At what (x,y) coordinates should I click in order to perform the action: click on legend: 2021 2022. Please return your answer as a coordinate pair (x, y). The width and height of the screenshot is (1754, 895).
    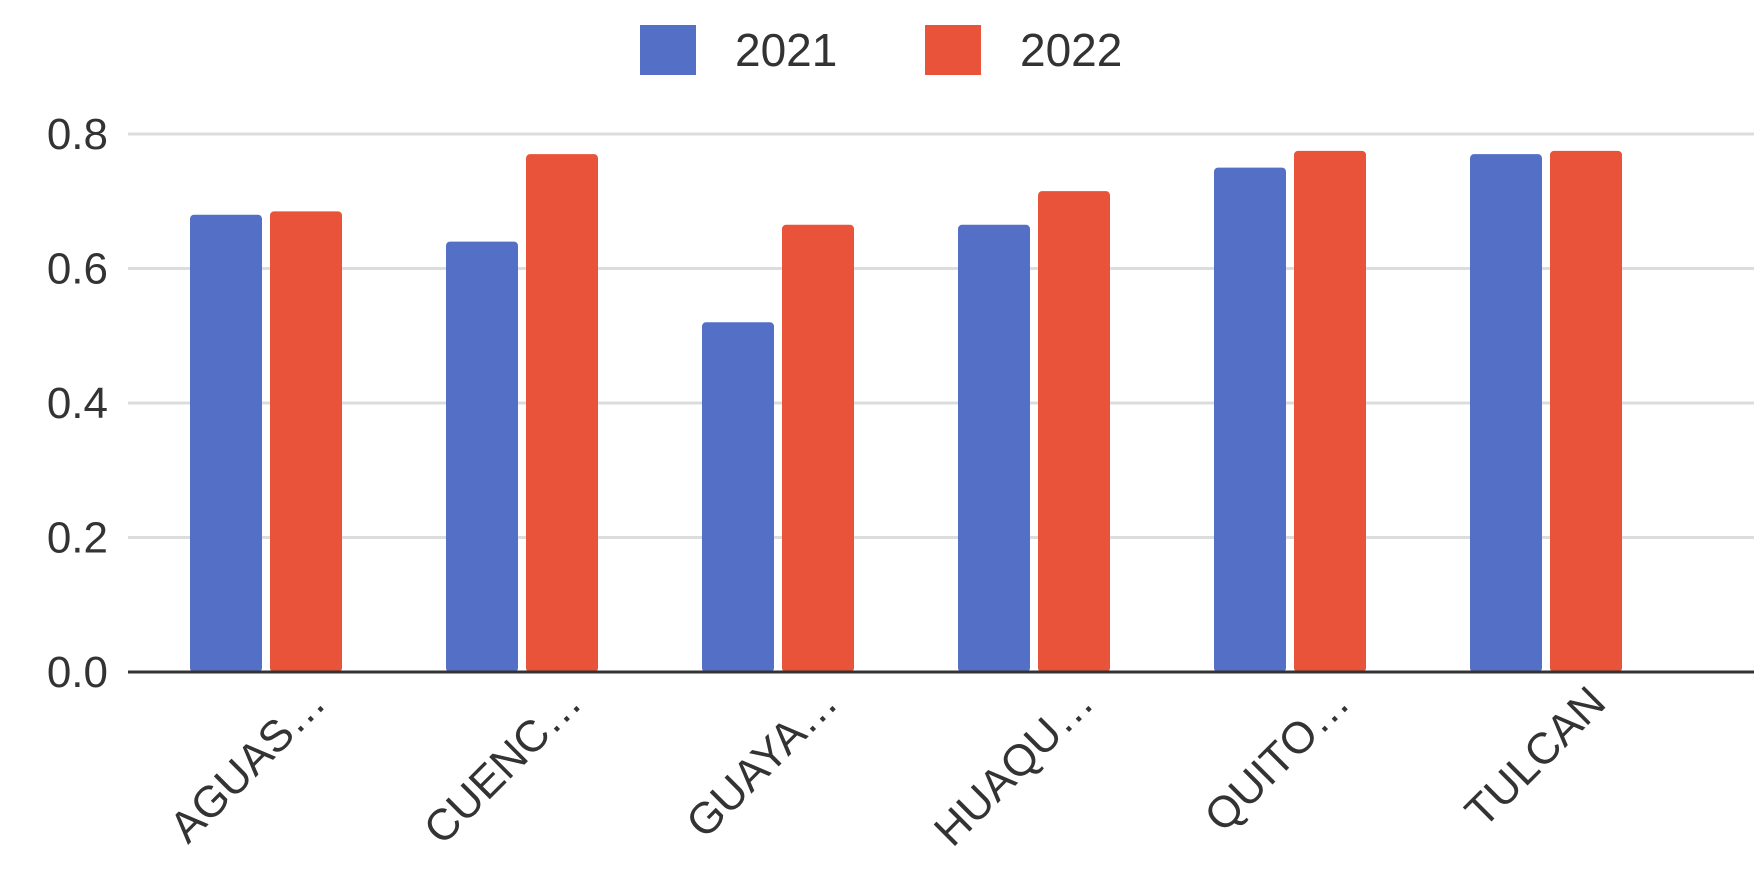
    Looking at the image, I should click on (881, 50).